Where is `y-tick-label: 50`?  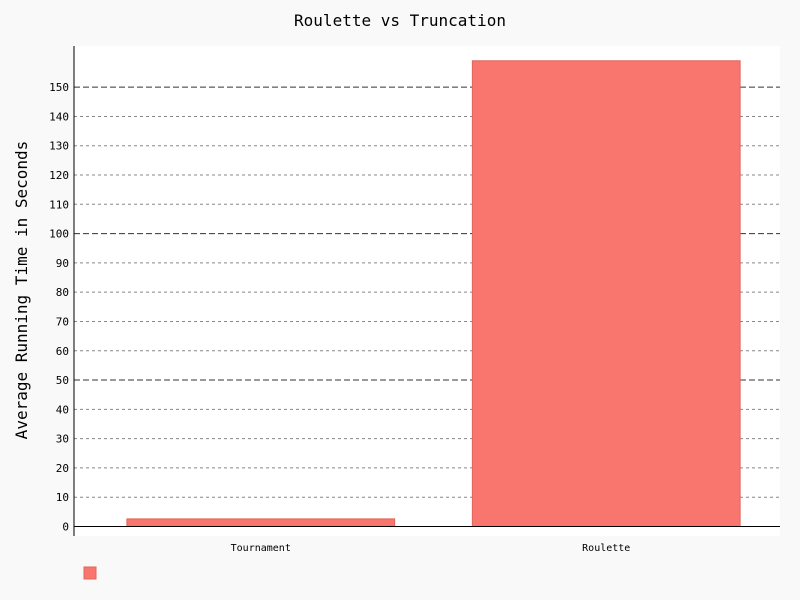 y-tick-label: 50 is located at coordinates (62, 380).